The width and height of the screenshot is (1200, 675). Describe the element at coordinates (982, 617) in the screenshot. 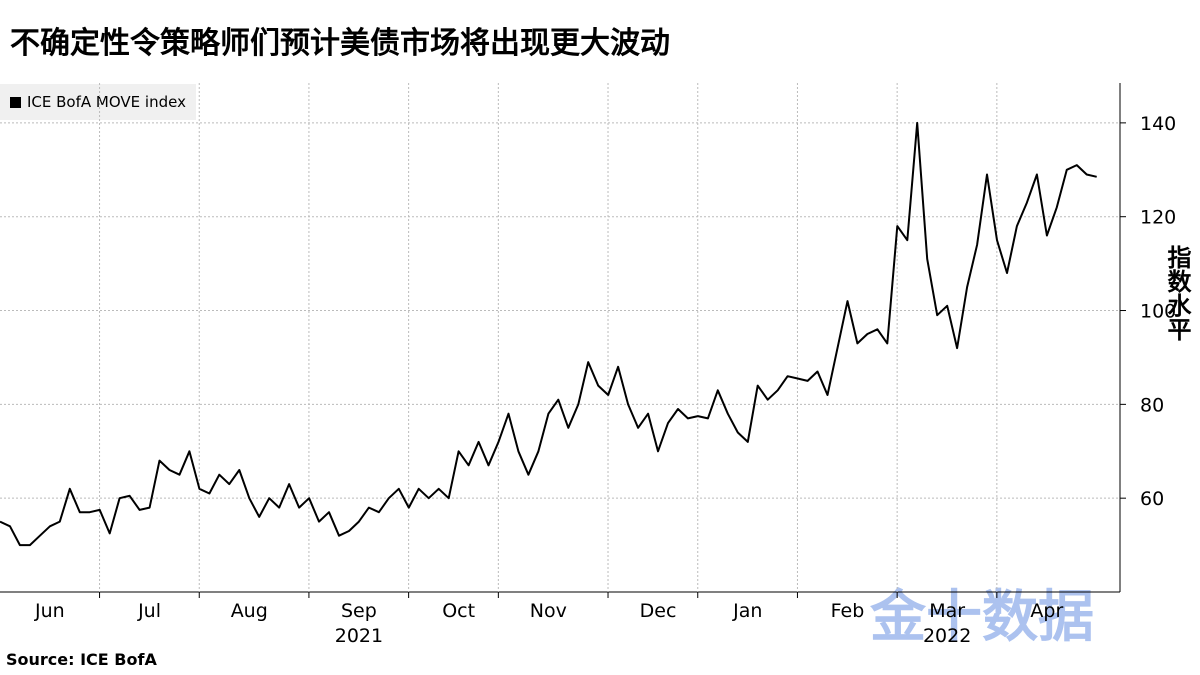

I see `watermark: 金十数据` at that location.